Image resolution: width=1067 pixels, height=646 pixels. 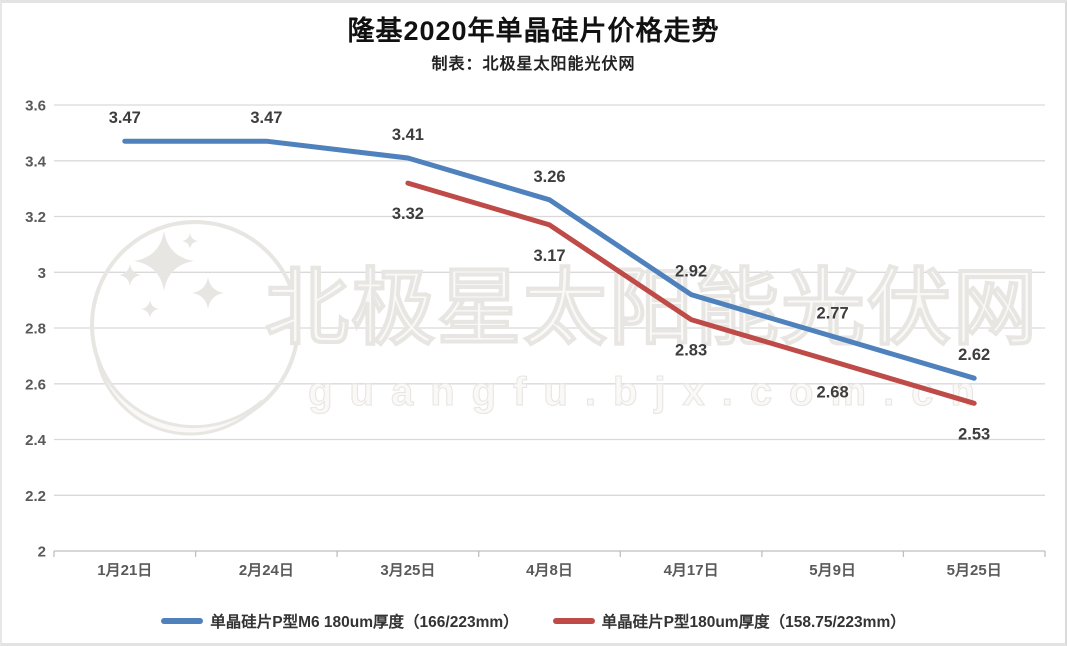 What do you see at coordinates (974, 570) in the screenshot?
I see `x-axis-label: 5月25日` at bounding box center [974, 570].